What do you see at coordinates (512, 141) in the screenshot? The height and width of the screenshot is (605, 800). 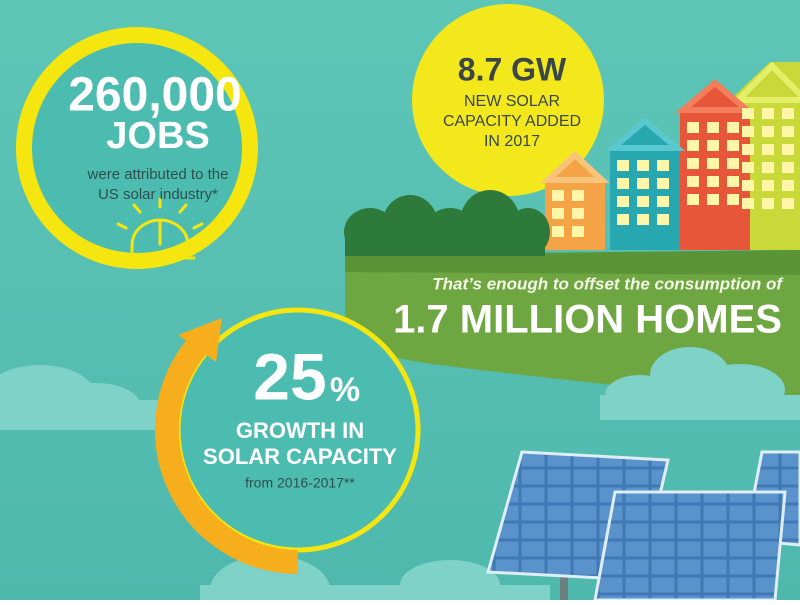 I see `capacity-text: IN 2017` at bounding box center [512, 141].